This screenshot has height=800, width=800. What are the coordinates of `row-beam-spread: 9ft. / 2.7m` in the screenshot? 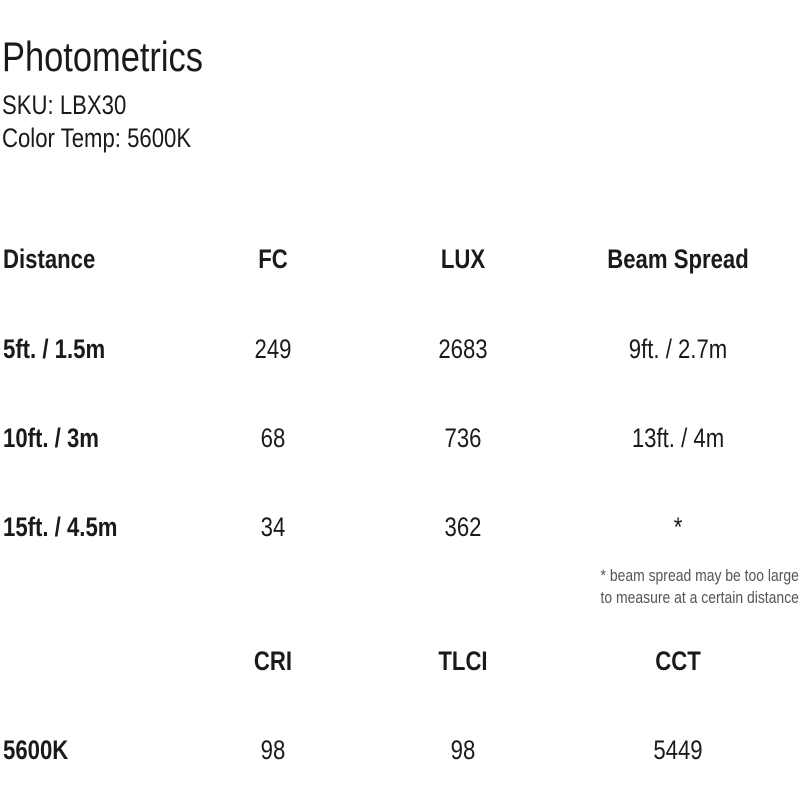 It's located at (678, 349).